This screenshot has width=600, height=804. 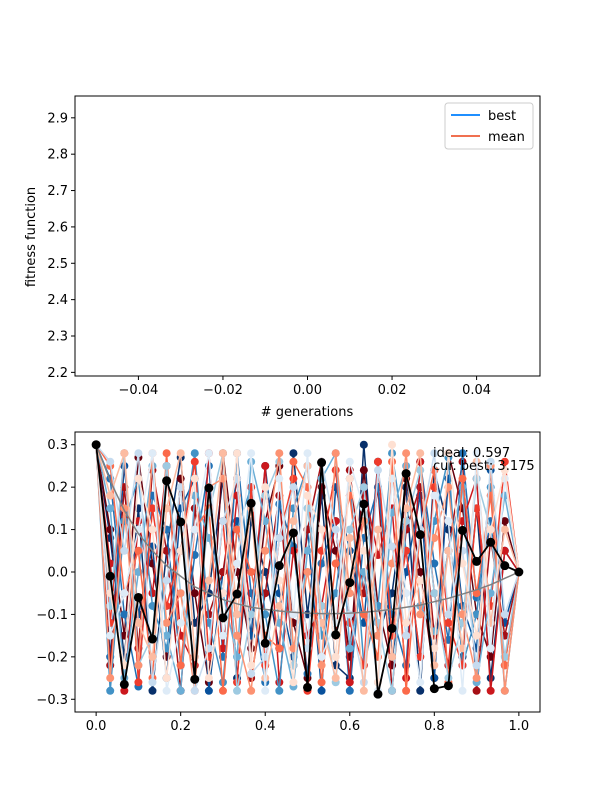 I want to click on solution-y-tick-label: 0.3, so click(x=57, y=445).